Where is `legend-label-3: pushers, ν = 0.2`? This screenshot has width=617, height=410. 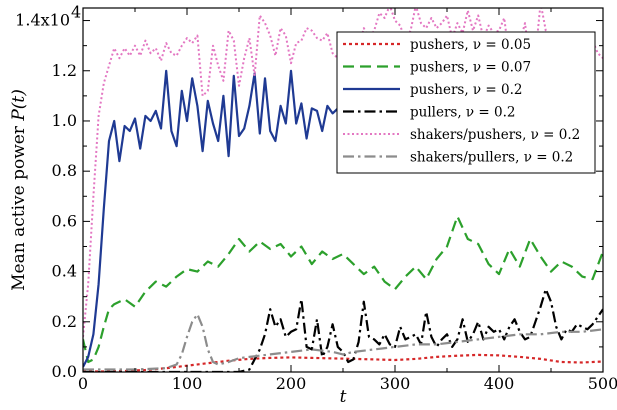 legend-label-3: pushers, ν = 0.2 is located at coordinates (466, 90).